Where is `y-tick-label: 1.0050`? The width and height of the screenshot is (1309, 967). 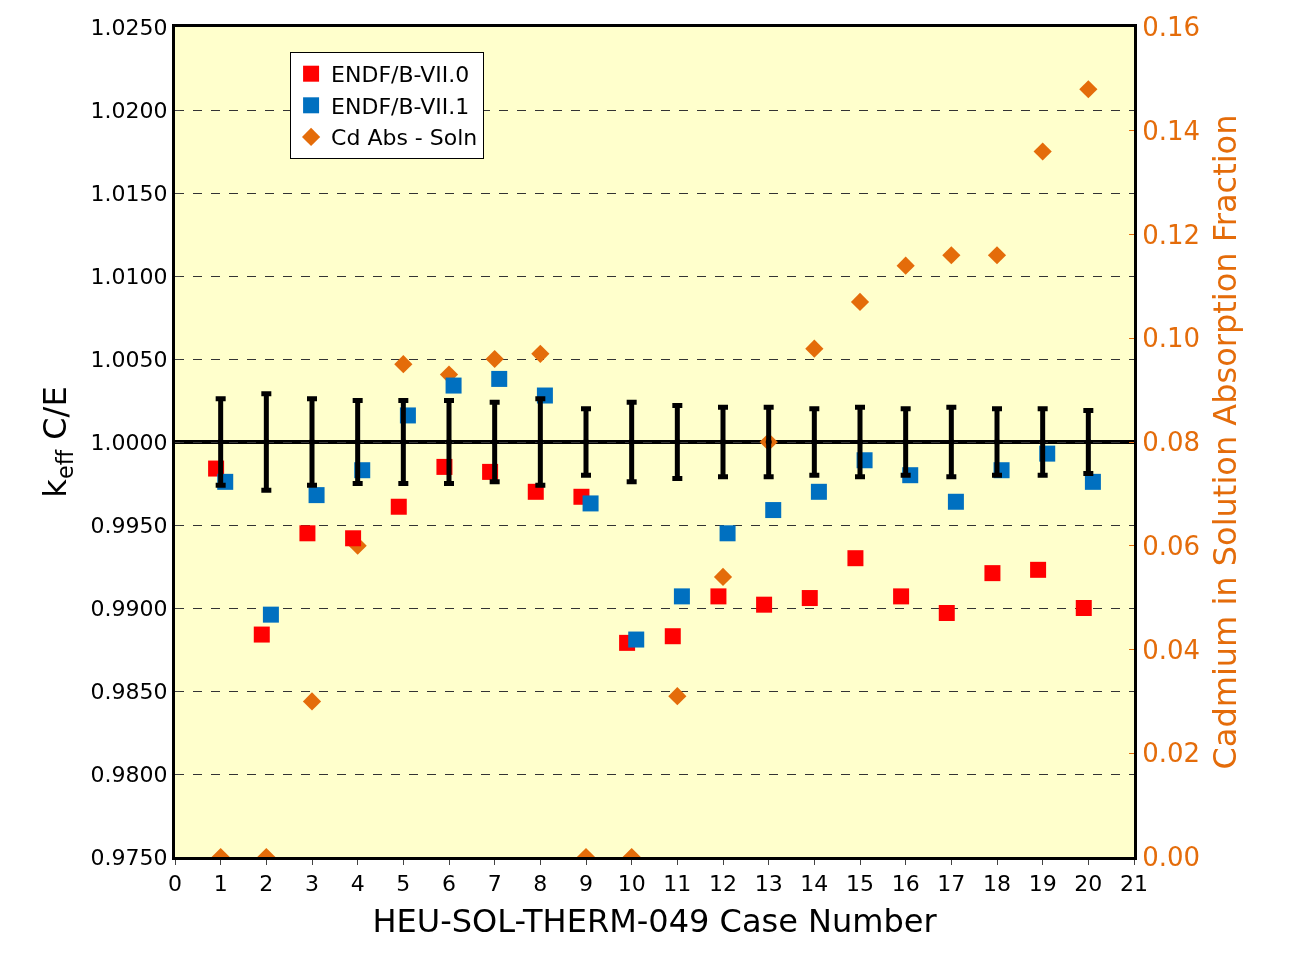
y-tick-label: 1.0050 is located at coordinates (129, 359).